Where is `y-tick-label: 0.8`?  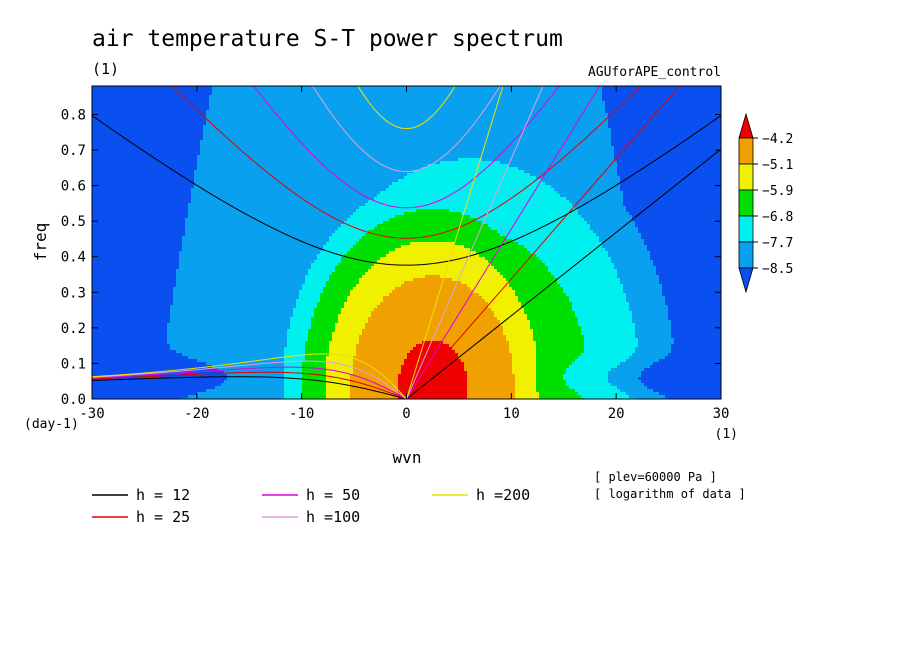
y-tick-label: 0.8 is located at coordinates (73, 115).